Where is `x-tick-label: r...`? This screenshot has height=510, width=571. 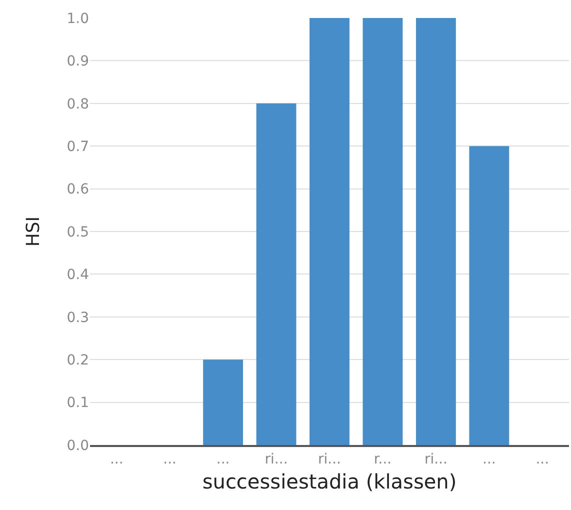
x-tick-label: r... is located at coordinates (383, 460).